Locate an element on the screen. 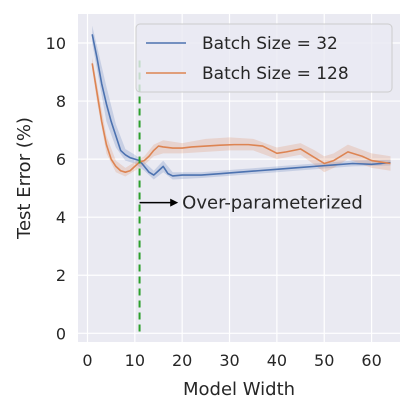 The width and height of the screenshot is (415, 415). x-tick-label: 20 is located at coordinates (182, 360).